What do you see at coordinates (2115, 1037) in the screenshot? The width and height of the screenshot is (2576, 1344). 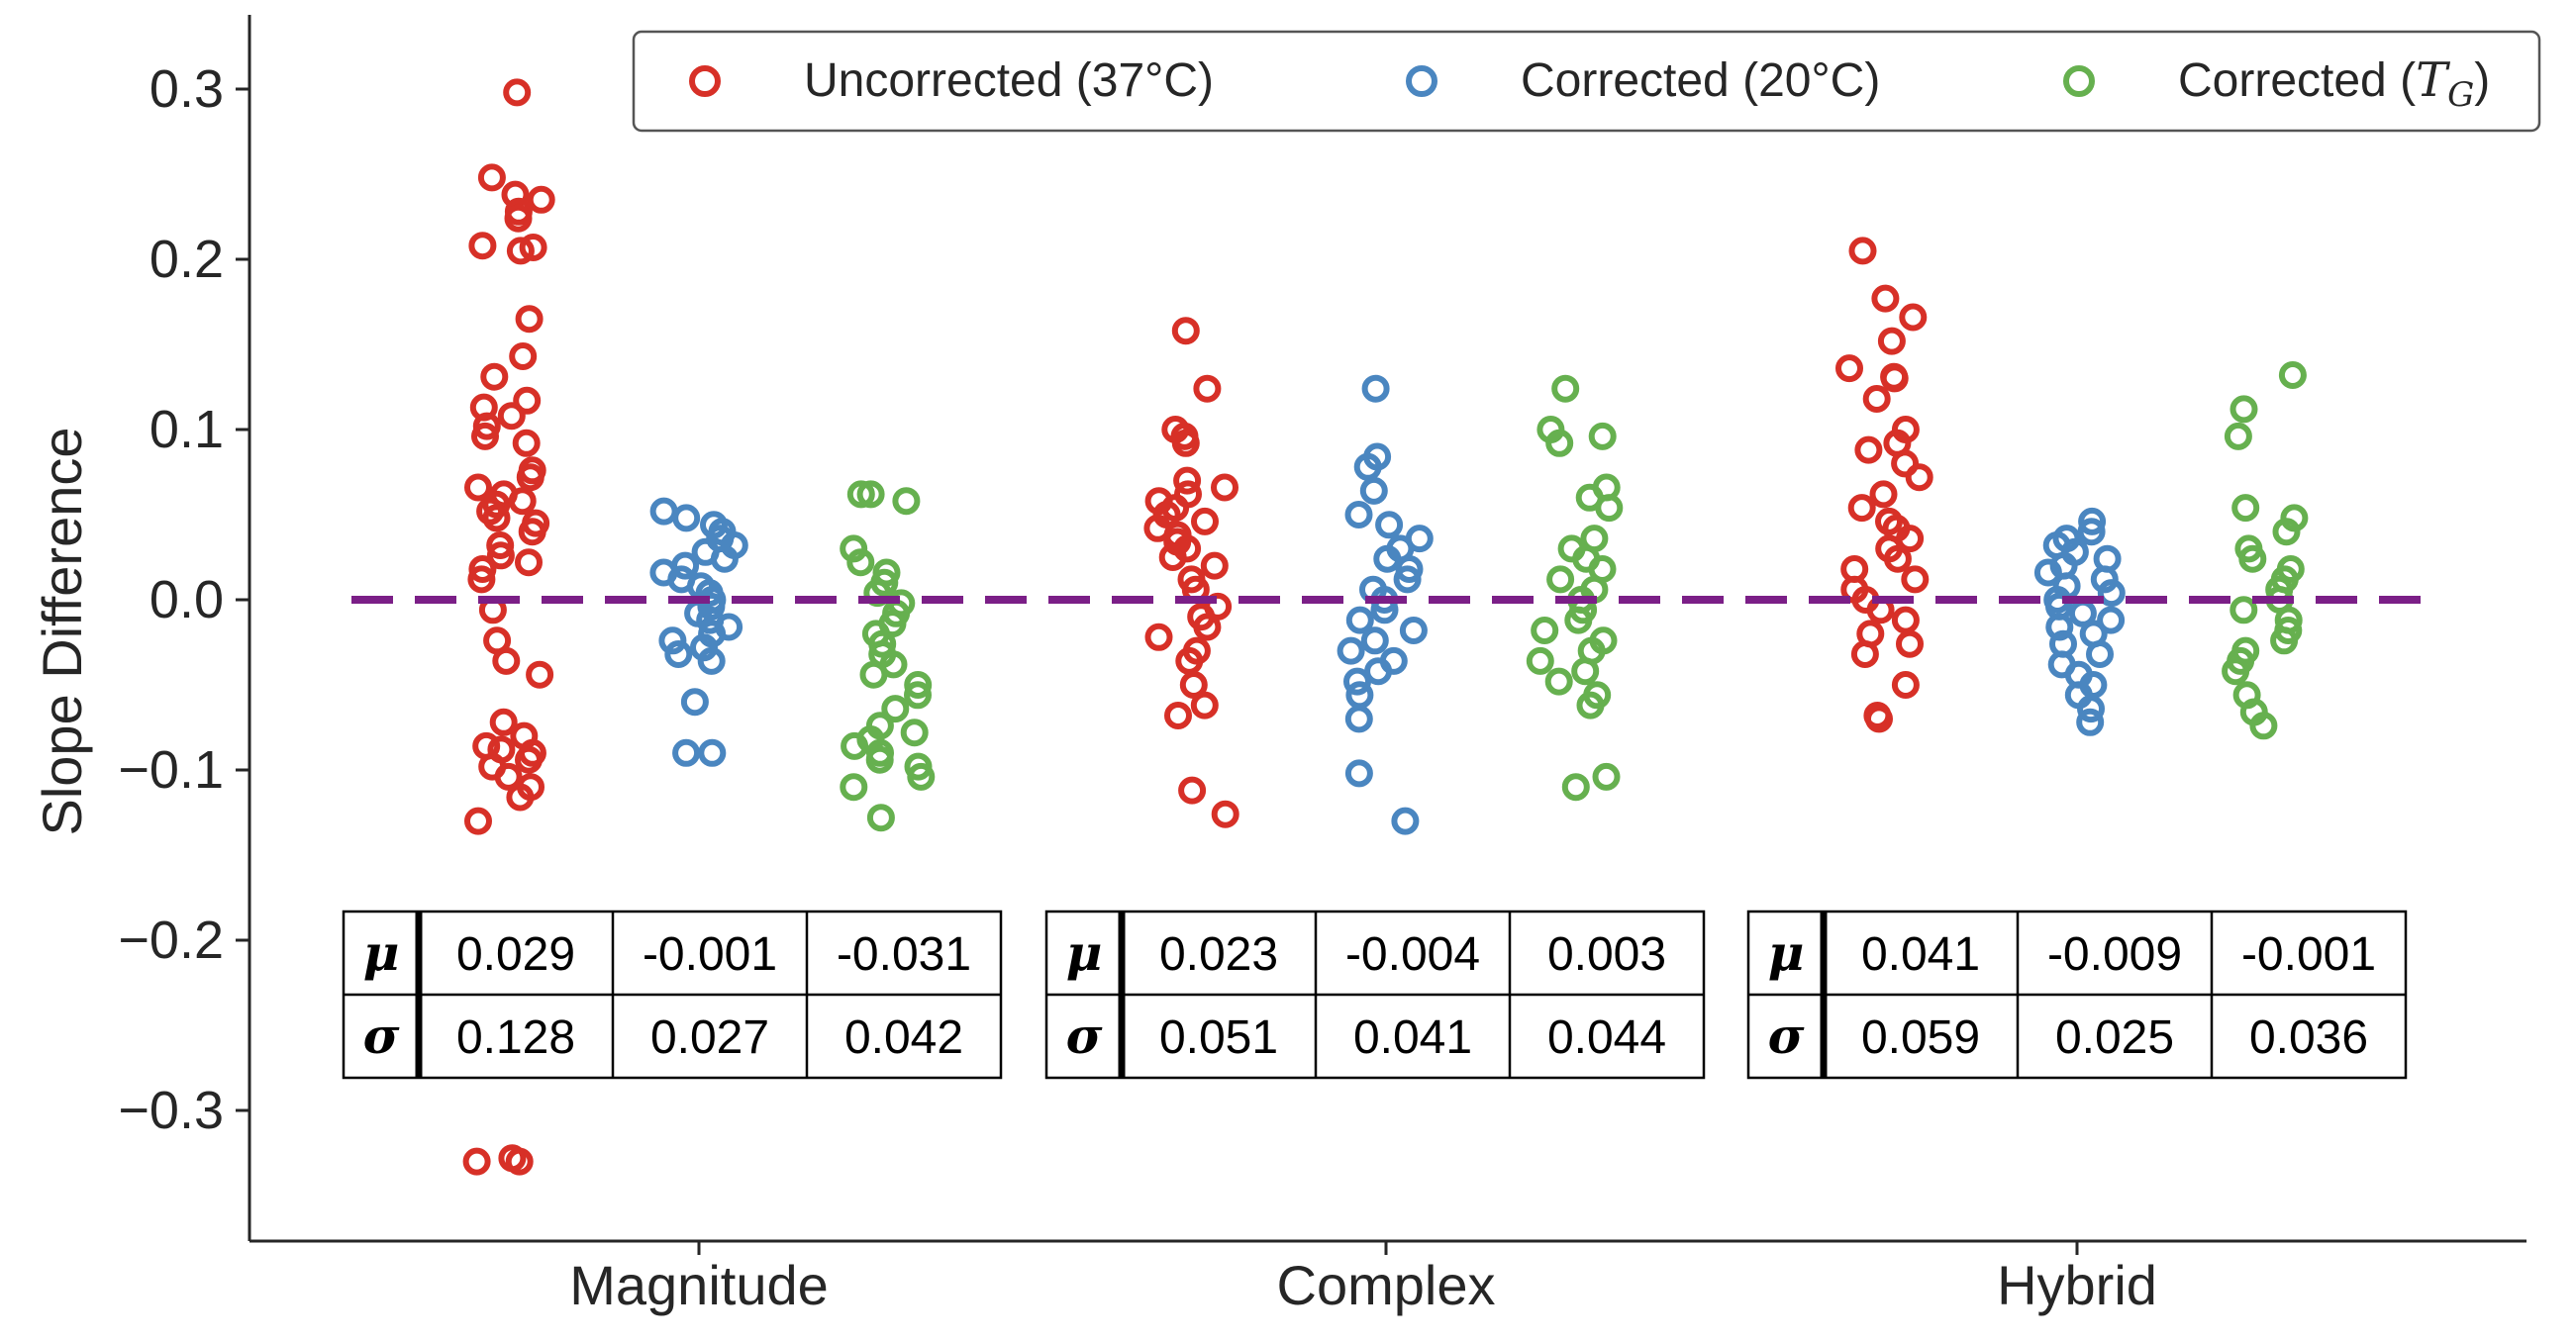 I see `stat-value-sigma: 0.025` at bounding box center [2115, 1037].